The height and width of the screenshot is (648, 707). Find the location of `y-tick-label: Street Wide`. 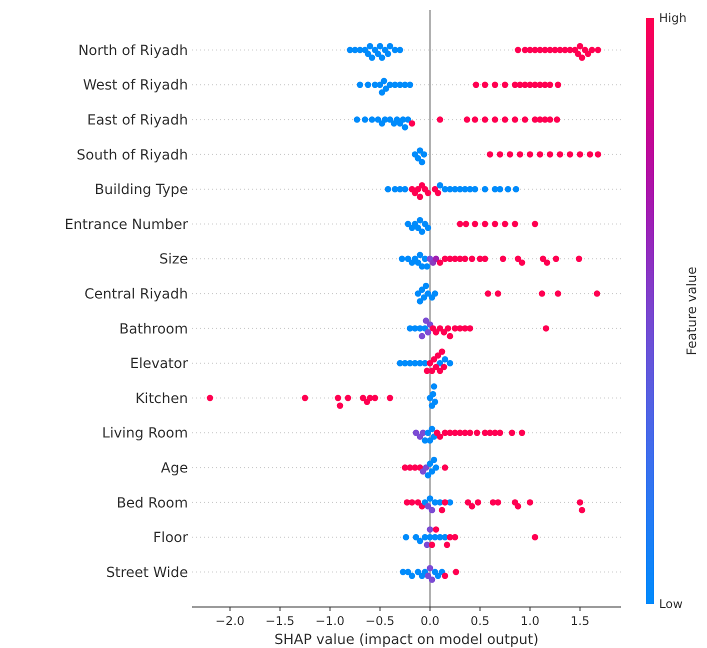

y-tick-label: Street Wide is located at coordinates (147, 572).